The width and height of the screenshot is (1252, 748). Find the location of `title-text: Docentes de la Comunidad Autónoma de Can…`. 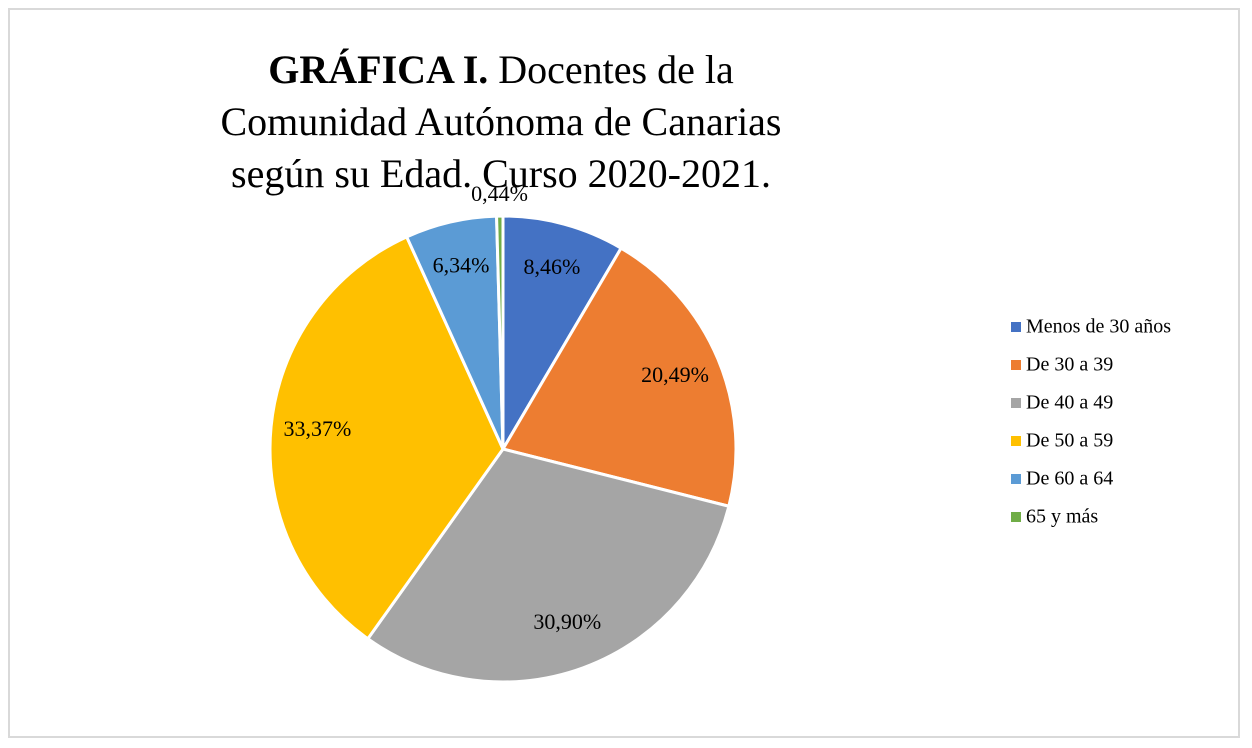

title-text: Docentes de la Comunidad Autónoma de Can… is located at coordinates (501, 121).